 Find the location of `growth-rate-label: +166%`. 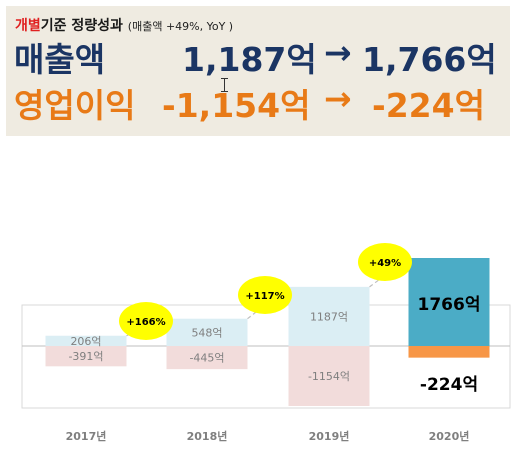

growth-rate-label: +166% is located at coordinates (145, 322).